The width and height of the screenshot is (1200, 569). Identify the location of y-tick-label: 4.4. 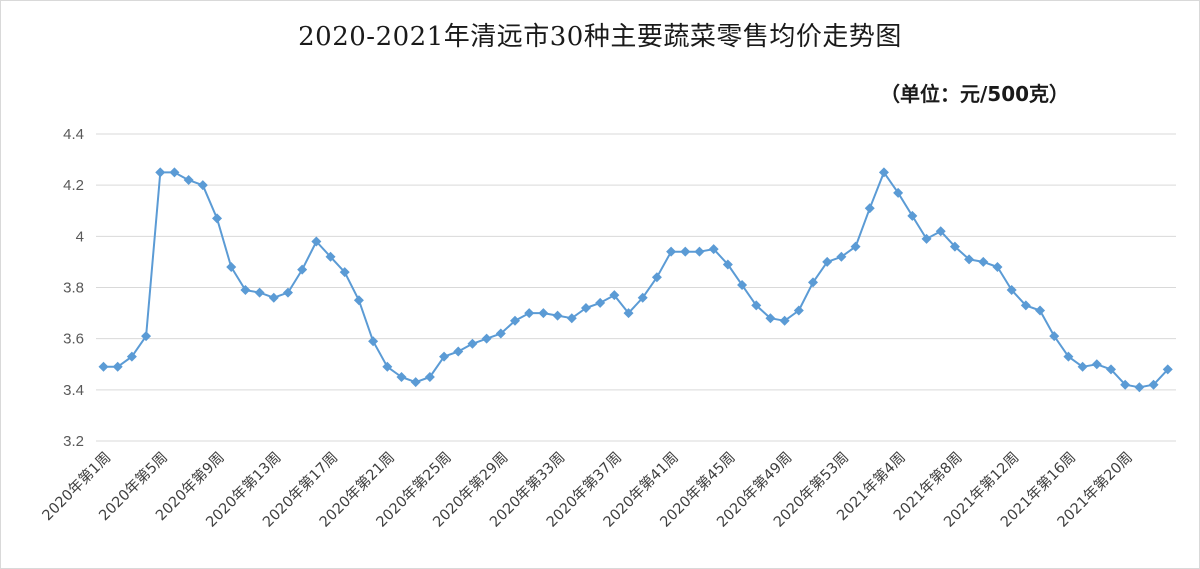
(73, 134).